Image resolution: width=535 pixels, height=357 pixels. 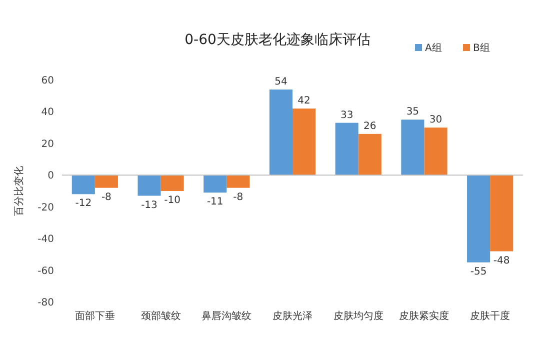 I want to click on y-tick-label: -40, so click(x=46, y=240).